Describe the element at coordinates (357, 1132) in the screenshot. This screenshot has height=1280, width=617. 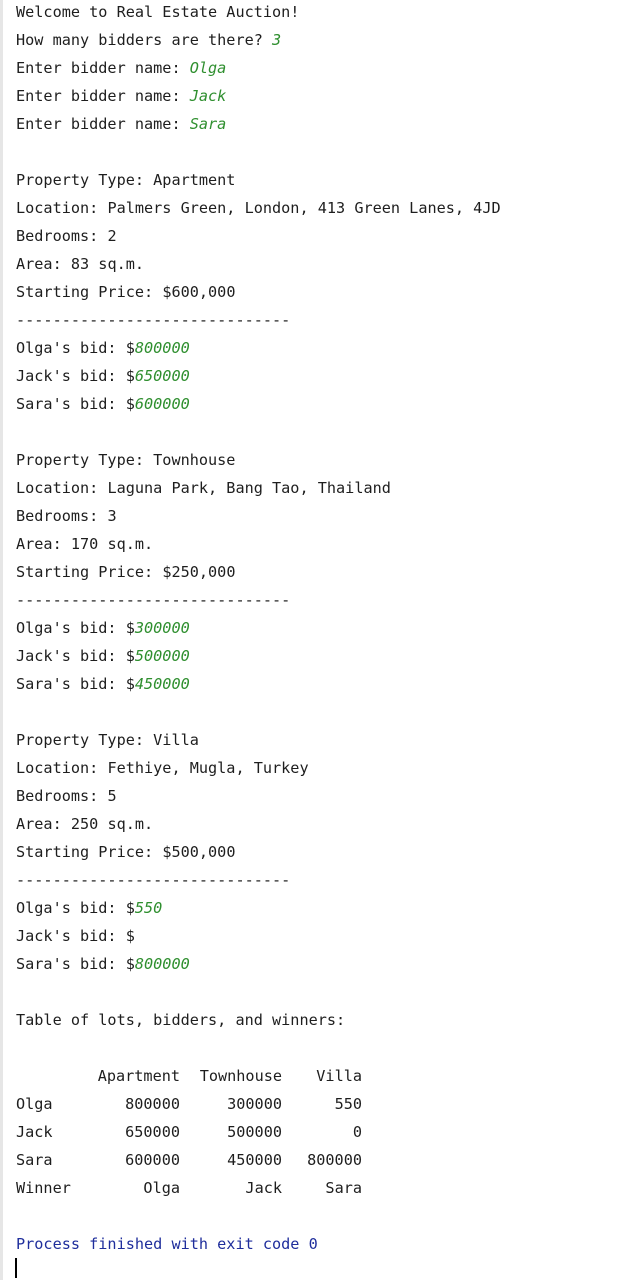
I see `table-cell: 0` at that location.